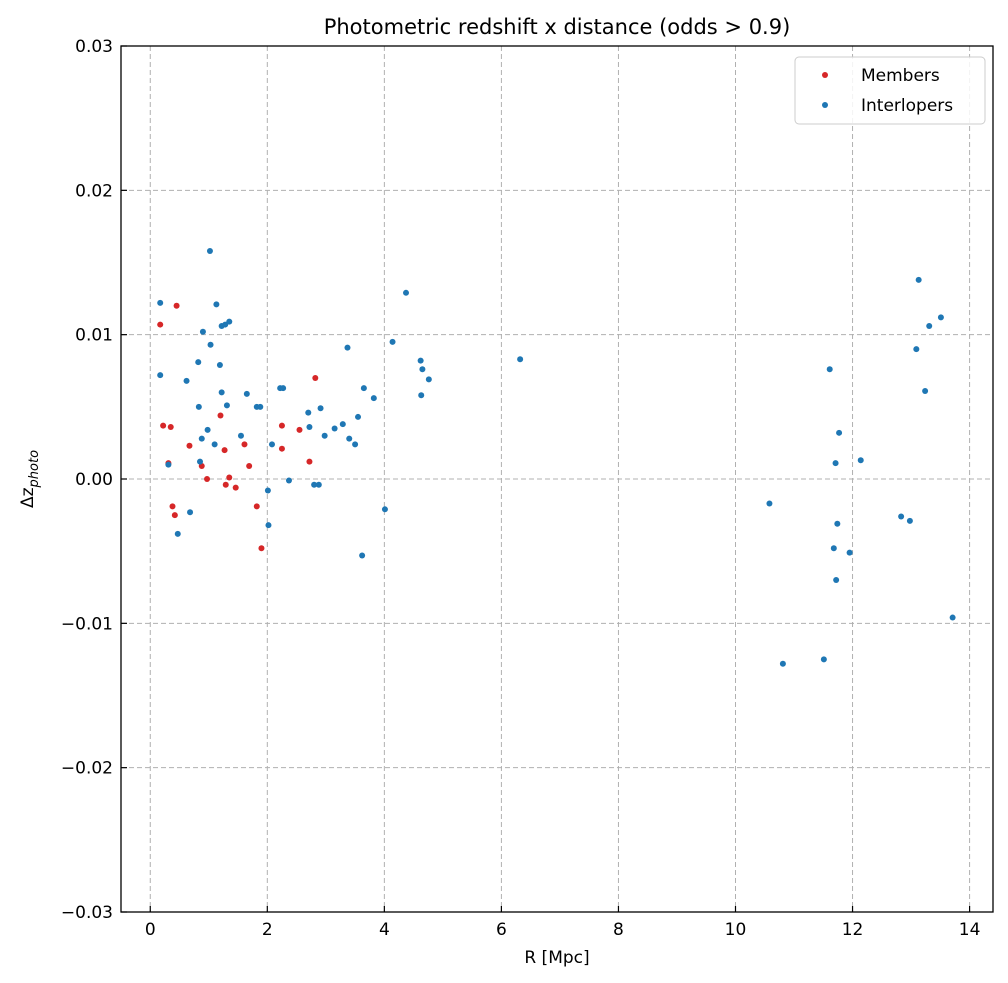 Image resolution: width=1008 pixels, height=983 pixels. What do you see at coordinates (94, 191) in the screenshot?
I see `y-tick-label: 0.02` at bounding box center [94, 191].